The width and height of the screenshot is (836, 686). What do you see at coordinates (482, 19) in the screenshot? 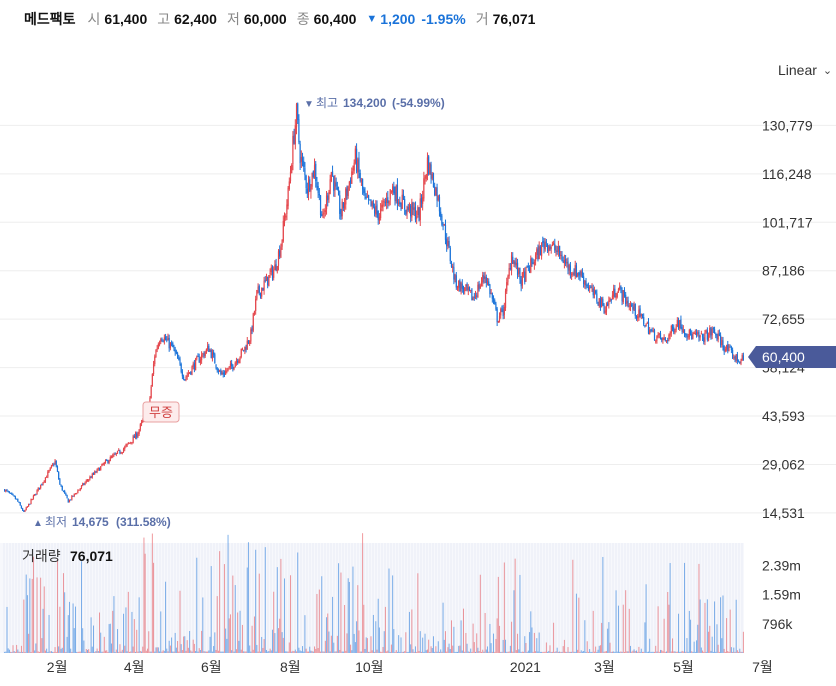
I see `volume-label: 거` at bounding box center [482, 19].